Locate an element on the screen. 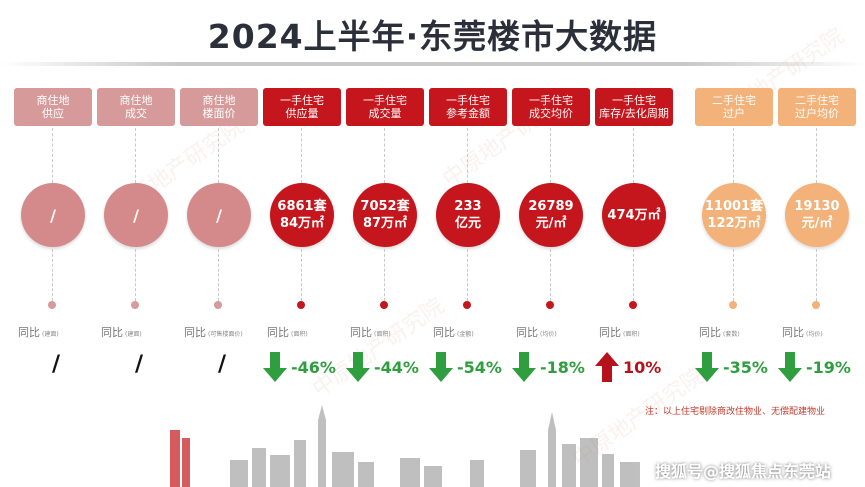  metric-value-line: 84万㎡ is located at coordinates (302, 223).